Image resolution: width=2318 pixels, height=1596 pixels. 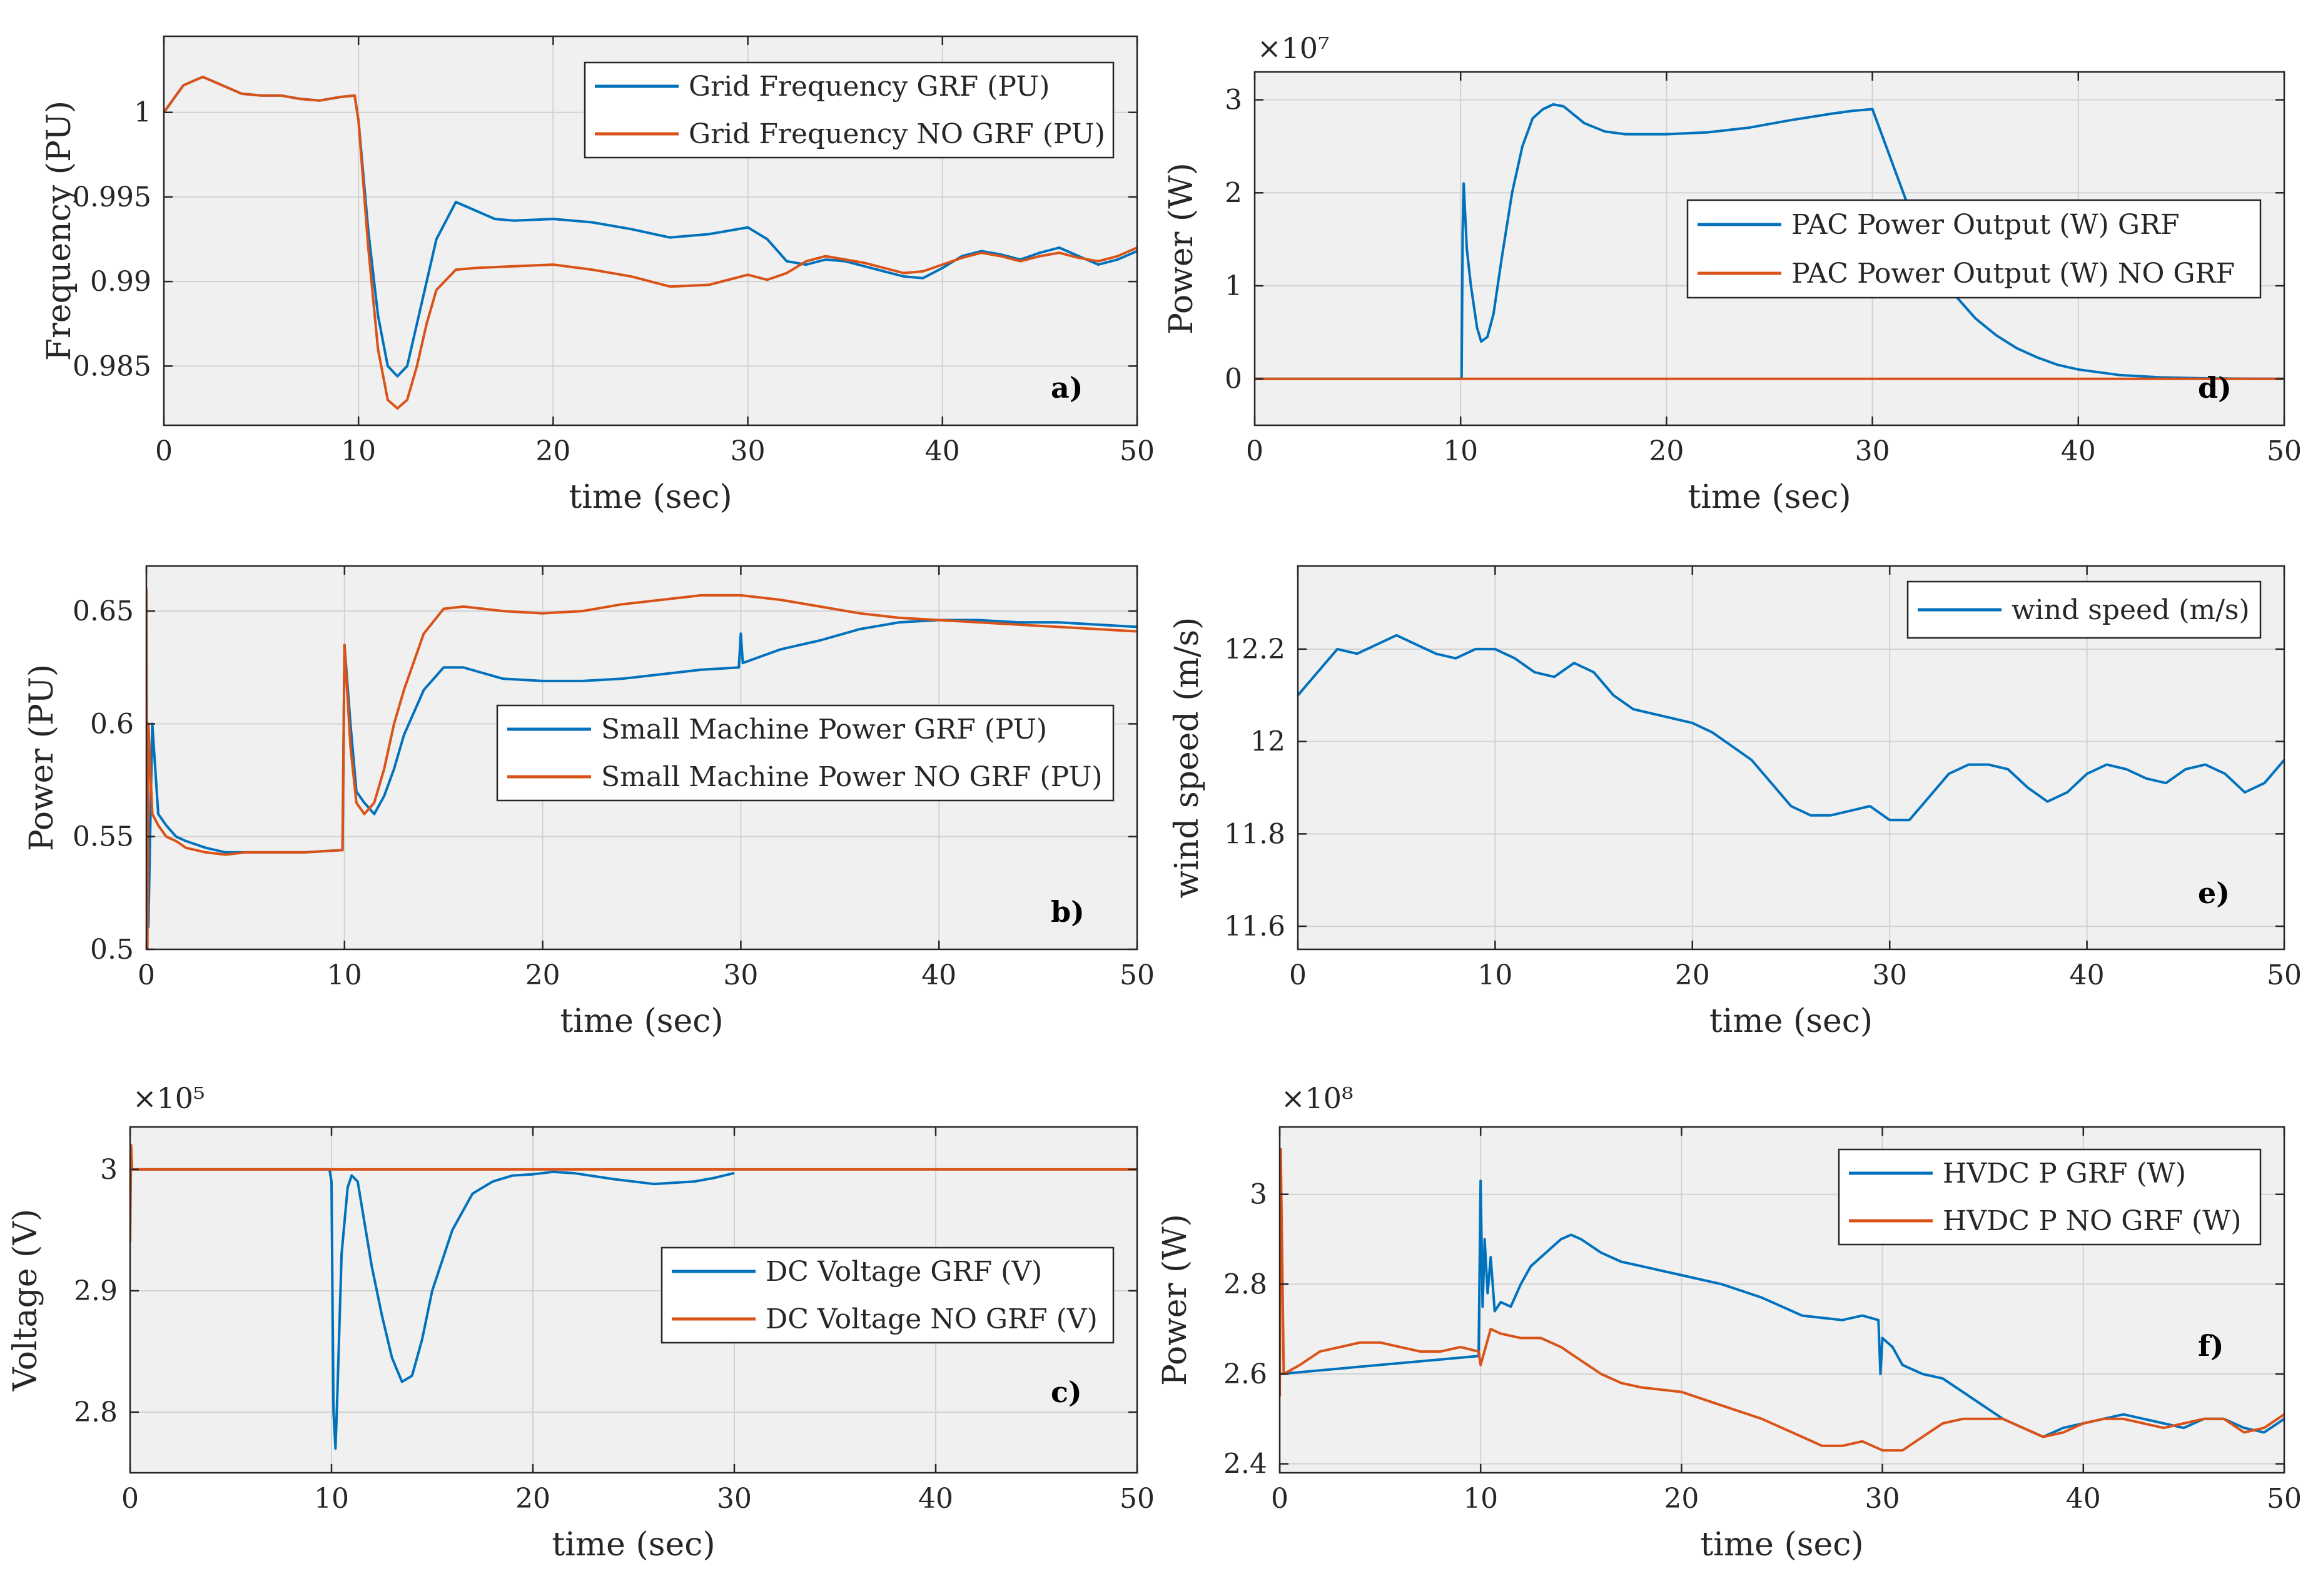 I want to click on legend-entry: PAC Power Output (W) NO GRF, so click(x=2013, y=274).